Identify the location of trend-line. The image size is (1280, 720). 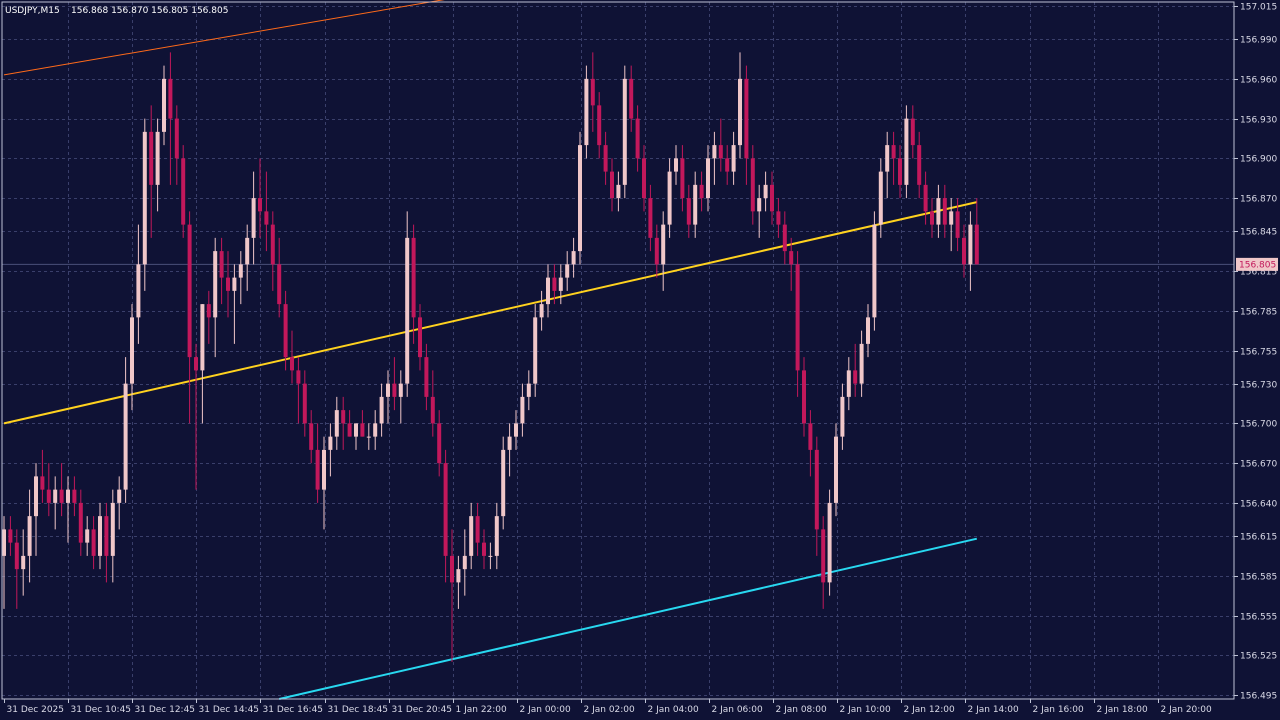
(224, 38).